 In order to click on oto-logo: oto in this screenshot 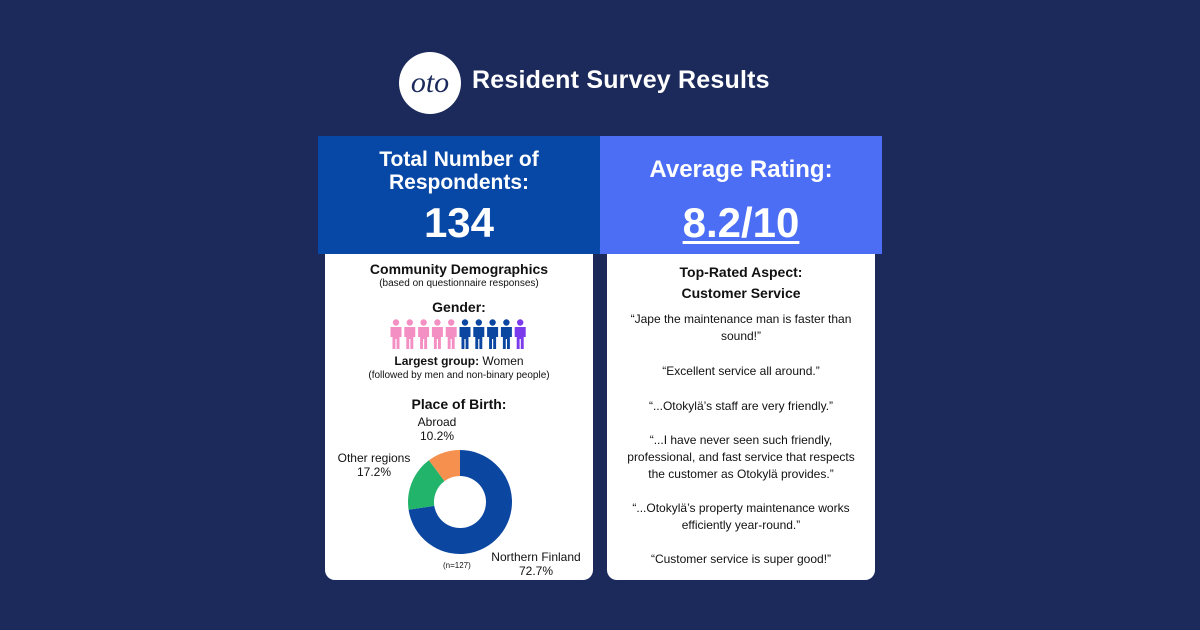, I will do `click(430, 83)`.